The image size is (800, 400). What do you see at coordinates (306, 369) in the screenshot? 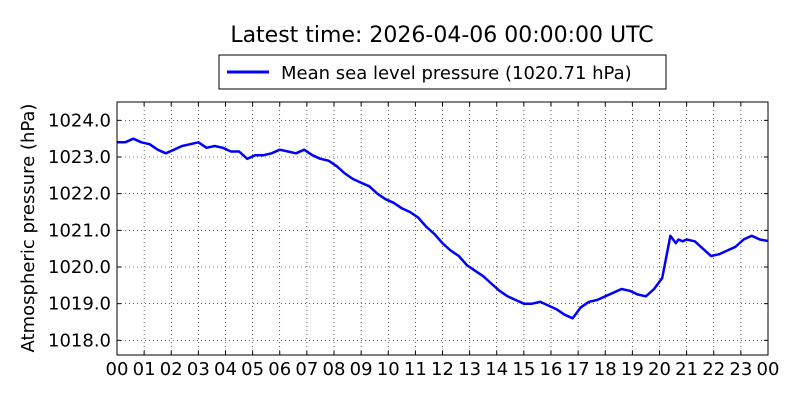
I see `x-tick-label: 07` at bounding box center [306, 369].